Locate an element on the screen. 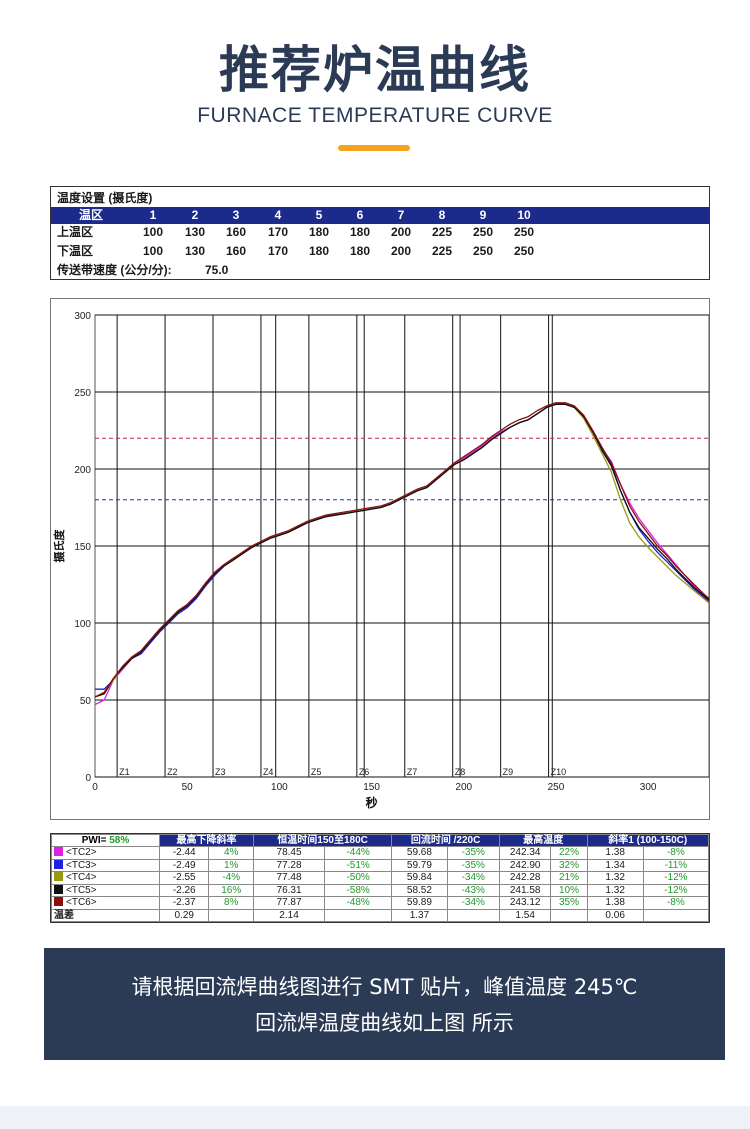 Image resolution: width=750 pixels, height=1129 pixels. stats-cell: 78.45 is located at coordinates (289, 853).